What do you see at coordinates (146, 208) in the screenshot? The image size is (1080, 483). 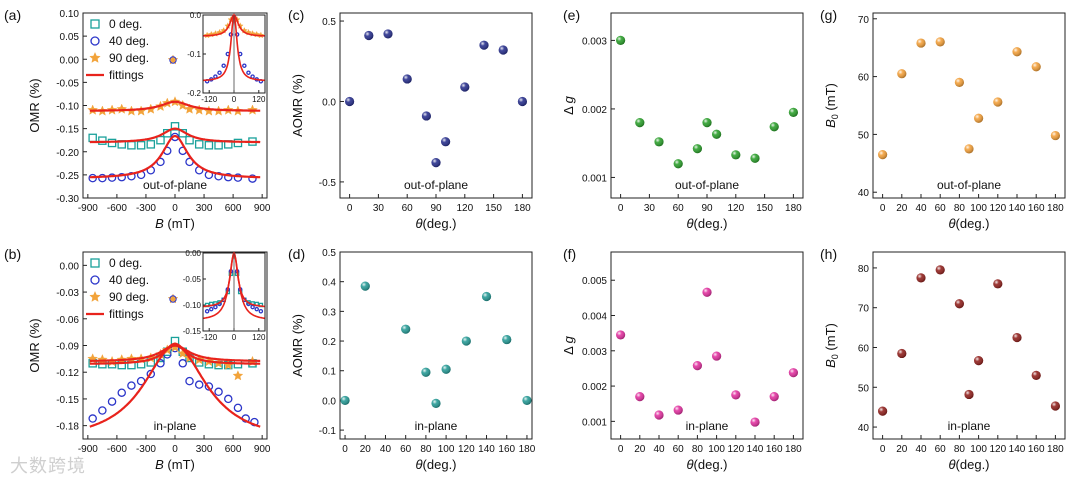 I see `x-tick-label: -300` at bounding box center [146, 208].